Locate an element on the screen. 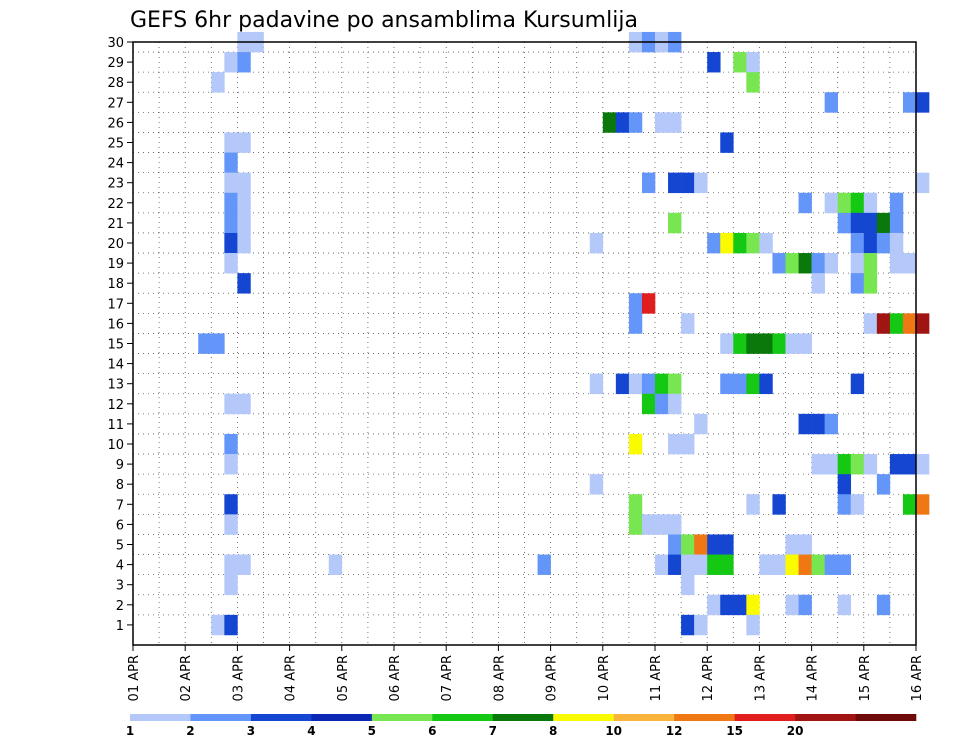  y-tick-label: 24 is located at coordinates (115, 164).